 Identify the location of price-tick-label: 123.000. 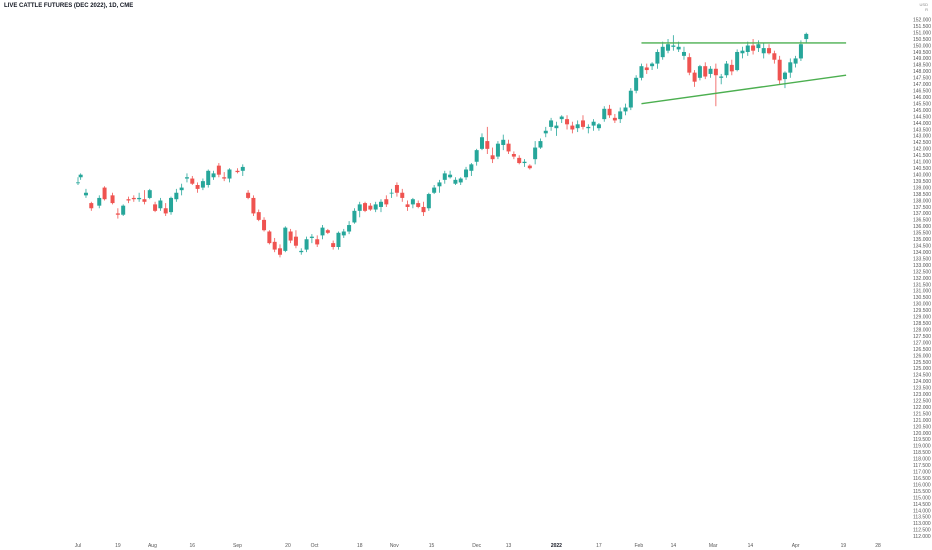
(922, 395).